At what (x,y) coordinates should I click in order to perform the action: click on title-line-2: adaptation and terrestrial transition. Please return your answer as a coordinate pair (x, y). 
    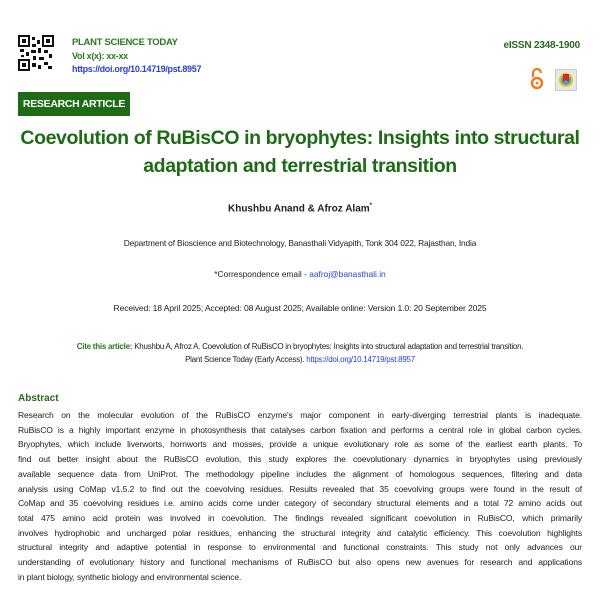
    Looking at the image, I should click on (300, 166).